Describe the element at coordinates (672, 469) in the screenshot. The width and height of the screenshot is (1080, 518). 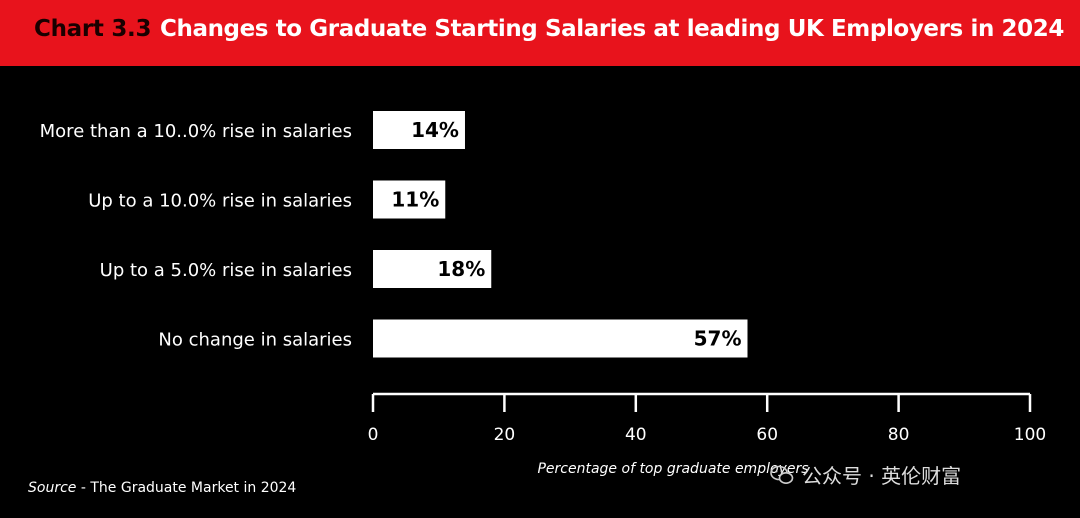
I see `x-axis-title: Percentage of top graduate employers` at that location.